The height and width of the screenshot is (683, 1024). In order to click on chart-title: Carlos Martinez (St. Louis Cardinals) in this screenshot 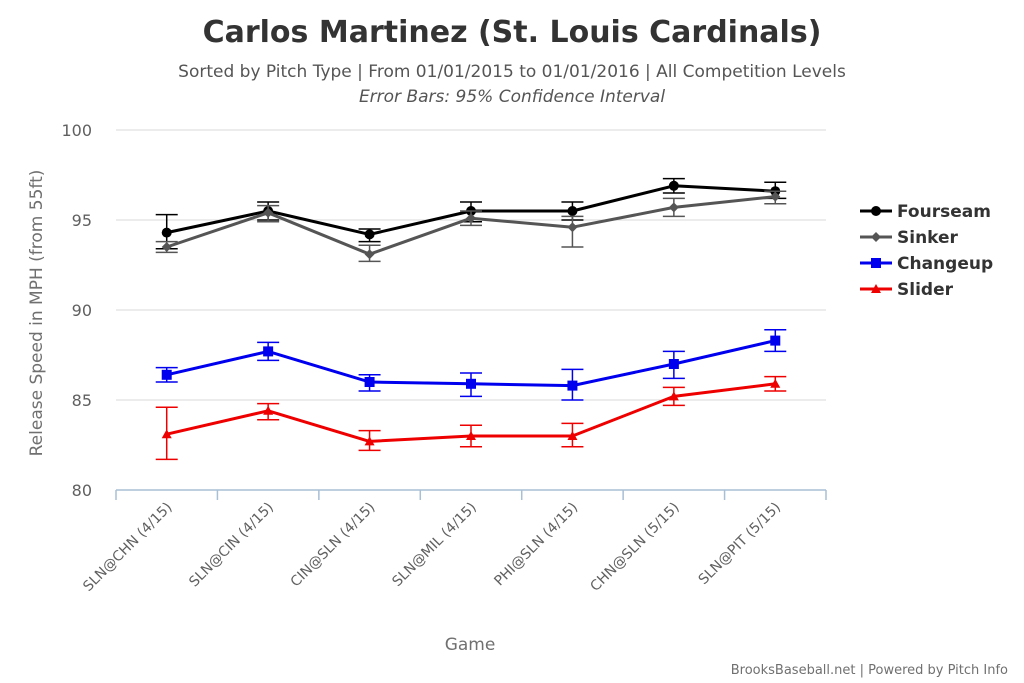, I will do `click(512, 32)`.